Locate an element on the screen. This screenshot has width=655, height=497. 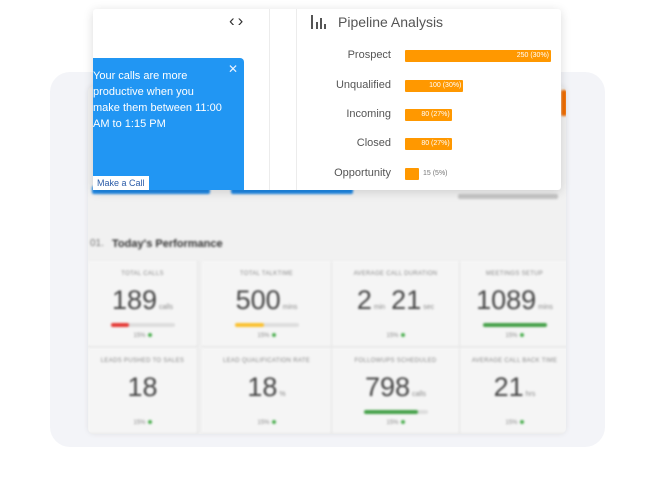
performance-tile: FOLLOWUPS SCHEDULED 798 calls 15% is located at coordinates (396, 391).